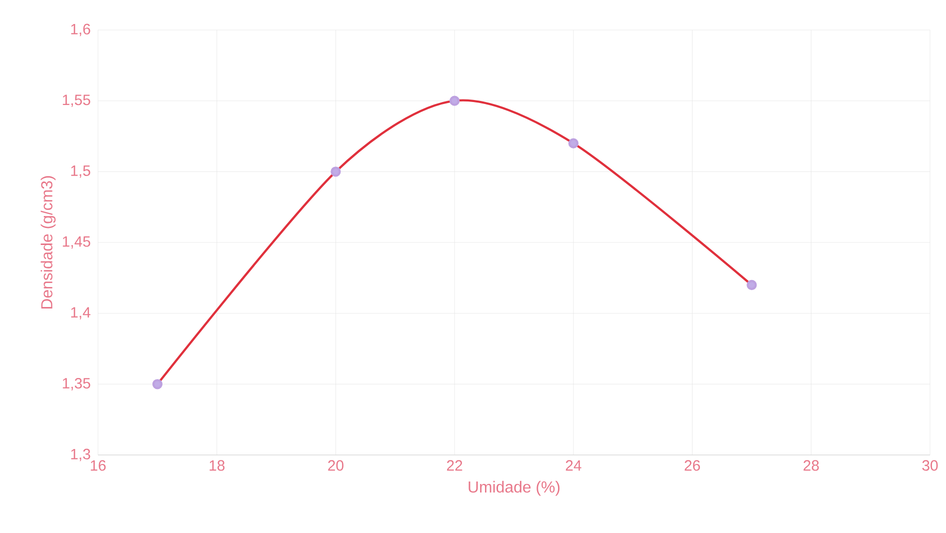 This screenshot has width=946, height=533. What do you see at coordinates (76, 100) in the screenshot?
I see `y-tick-label: 1,55` at bounding box center [76, 100].